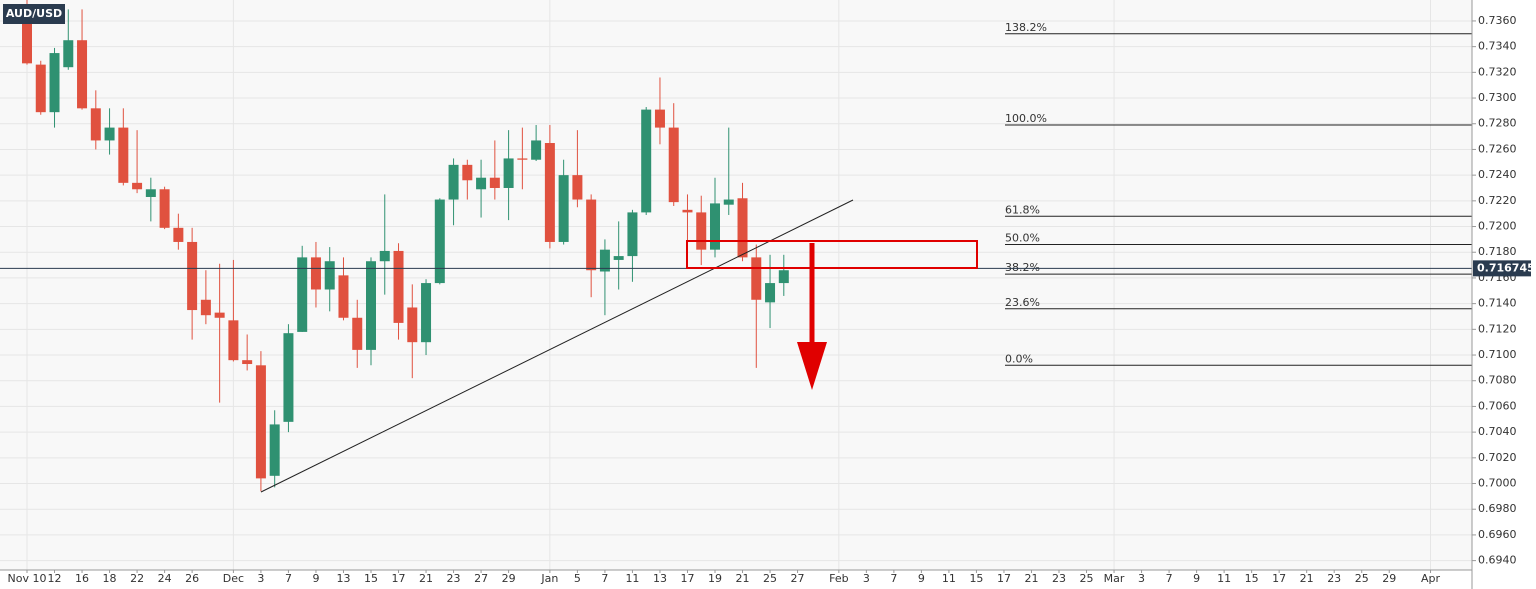 The height and width of the screenshot is (589, 1536). Describe the element at coordinates (1497, 354) in the screenshot. I see `y-tick-label: 0.7100` at that location.